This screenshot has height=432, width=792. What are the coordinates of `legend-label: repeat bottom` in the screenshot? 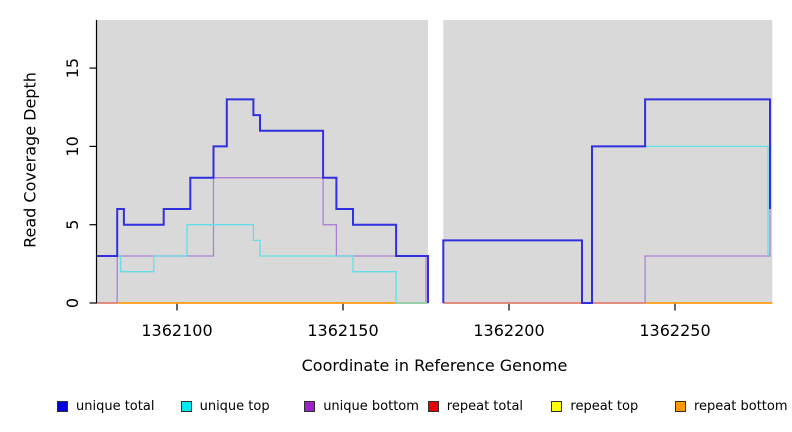 It's located at (741, 406).